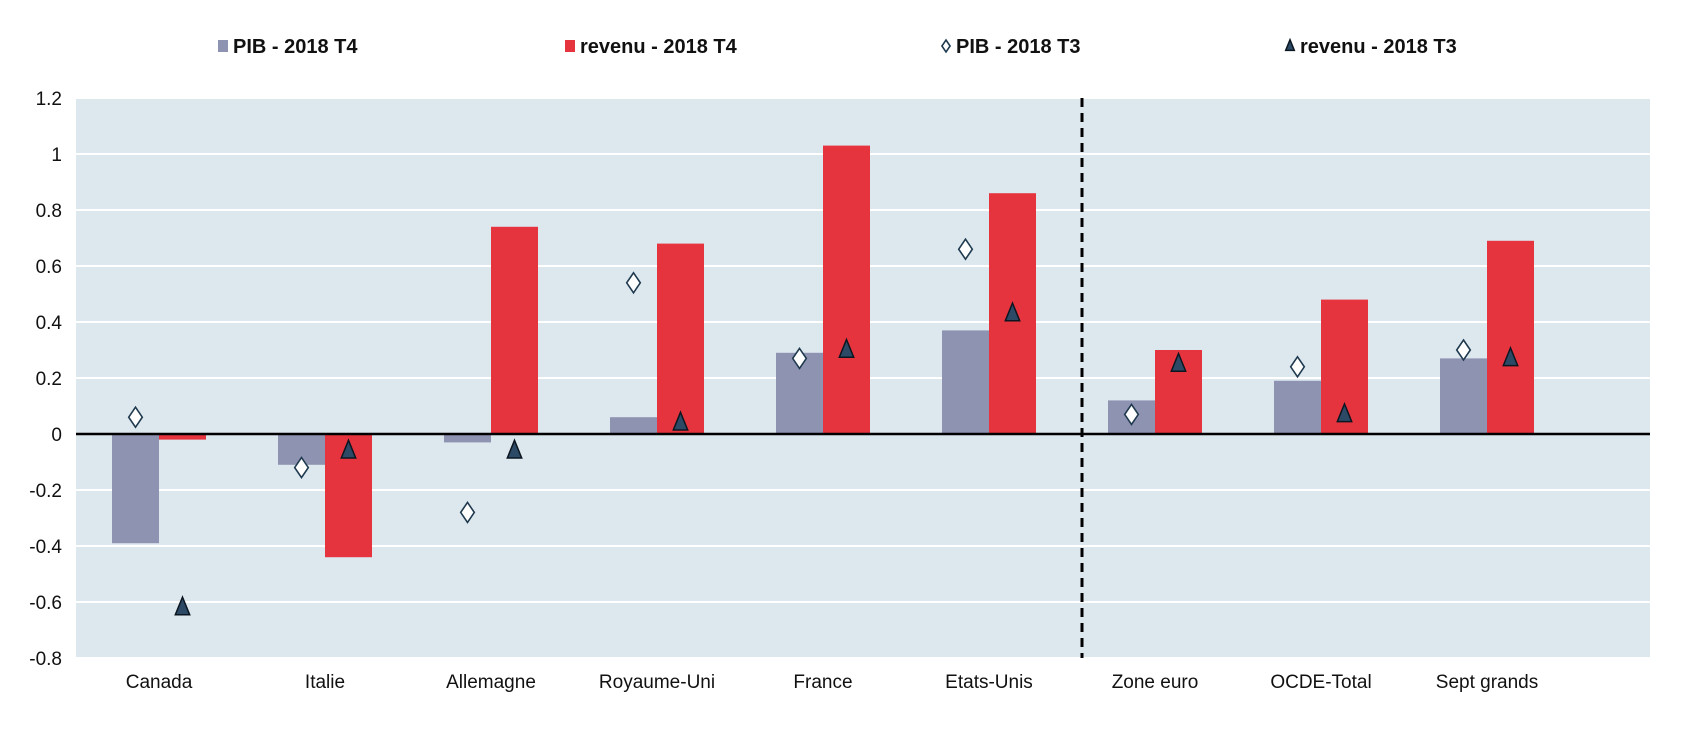  Describe the element at coordinates (49, 267) in the screenshot. I see `y-tick-label: 0.6` at that location.